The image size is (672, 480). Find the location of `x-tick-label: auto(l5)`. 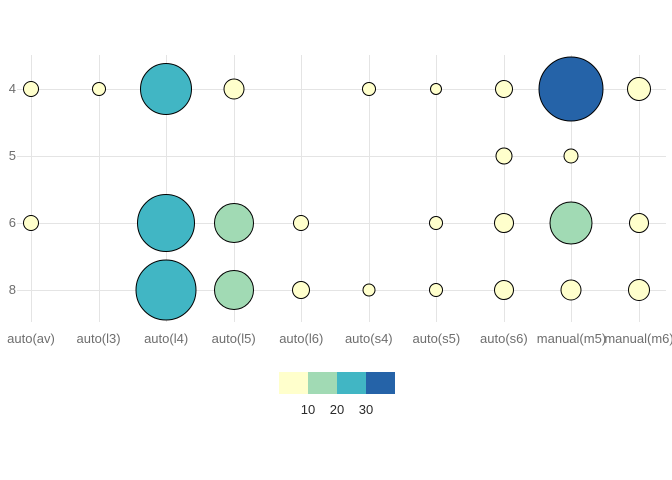

x-tick-label: auto(l5) is located at coordinates (233, 338).